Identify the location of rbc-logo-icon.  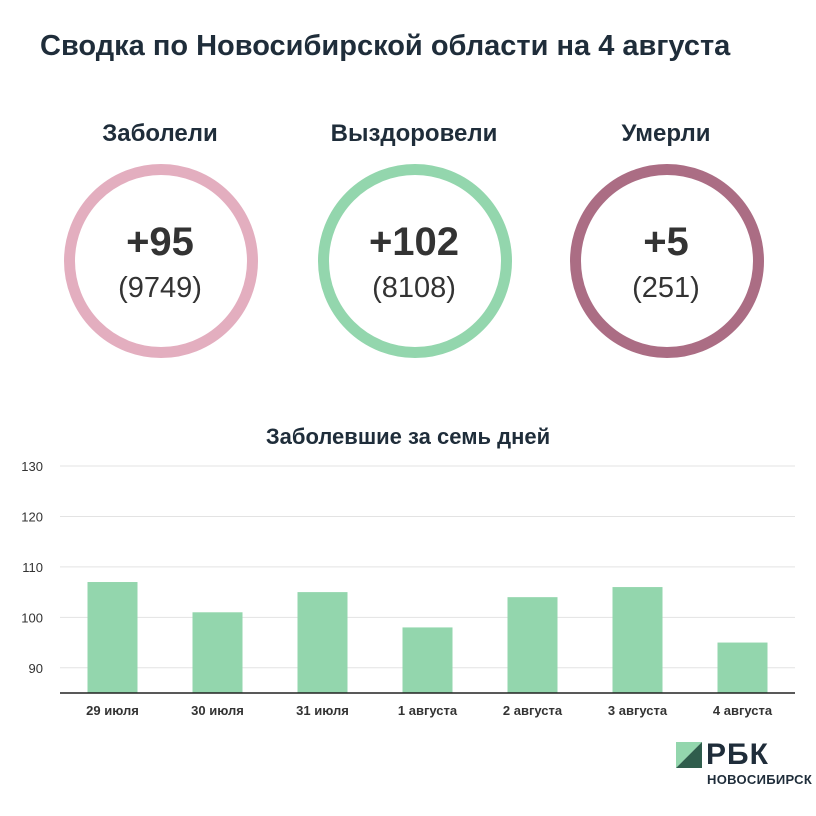
(689, 755).